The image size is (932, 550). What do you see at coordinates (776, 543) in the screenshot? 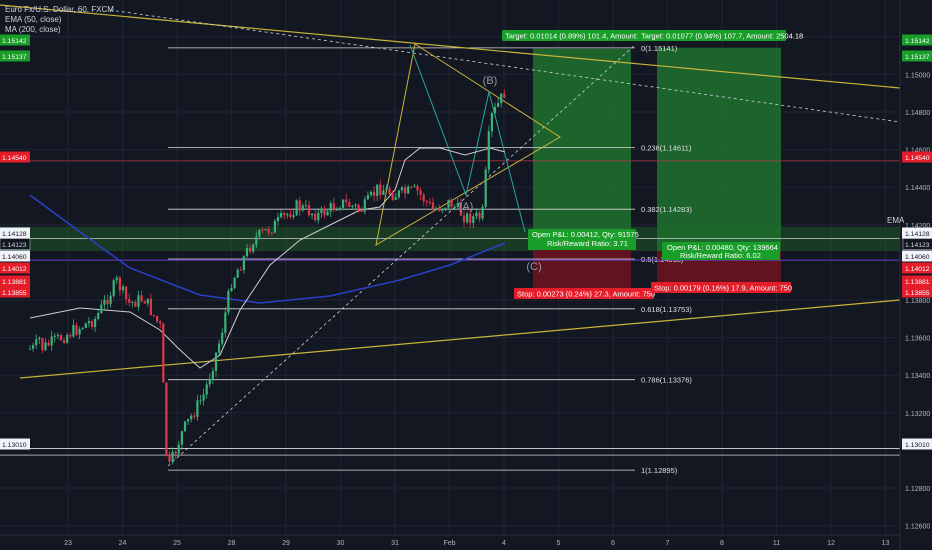
I see `x-tick-label: 11` at bounding box center [776, 543].